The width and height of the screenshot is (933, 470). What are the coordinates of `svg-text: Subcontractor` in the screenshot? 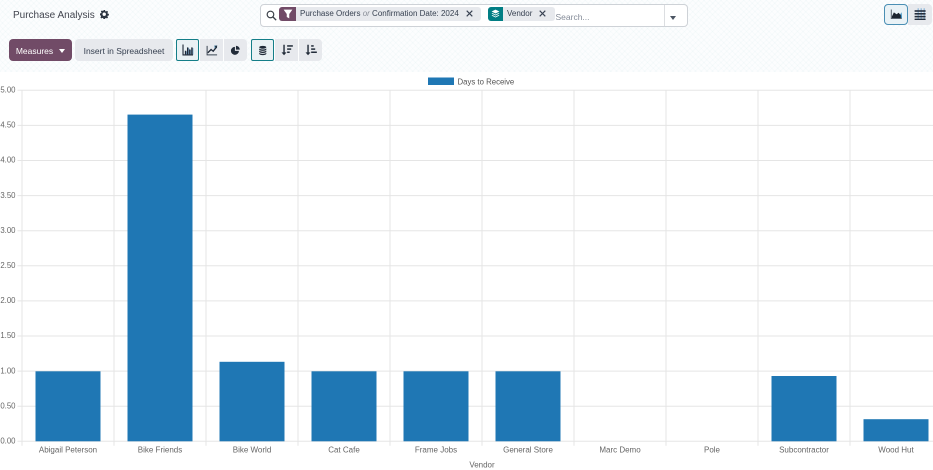 It's located at (804, 450).